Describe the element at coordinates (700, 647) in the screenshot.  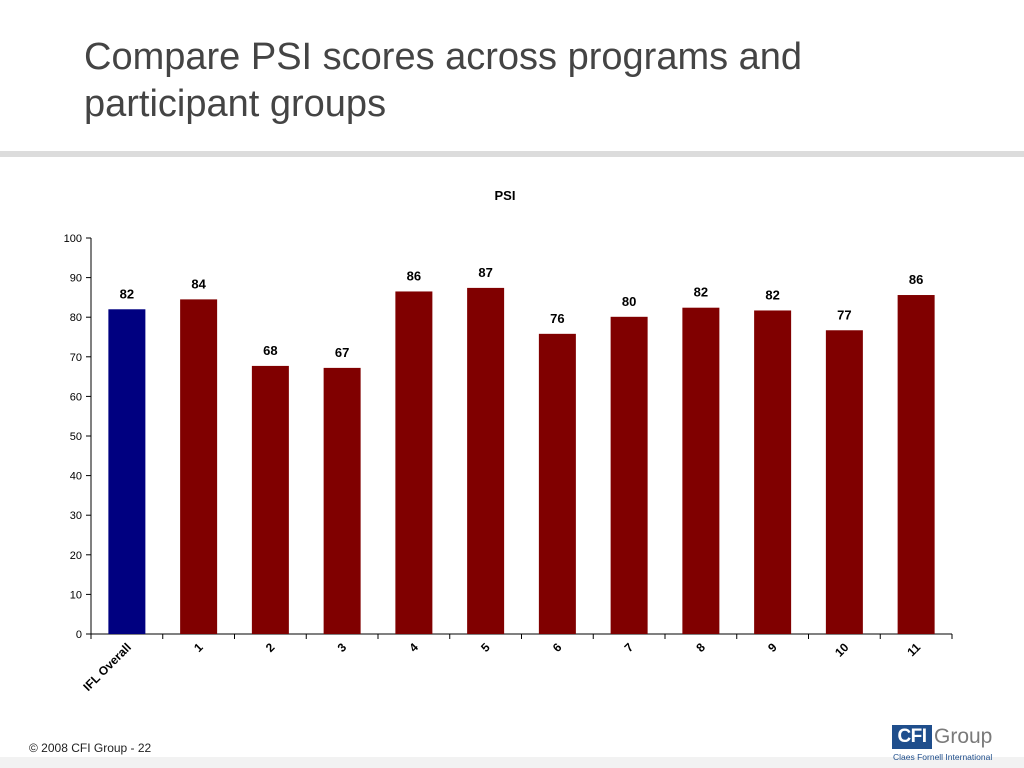
I see `x-tick-label: 8` at that location.